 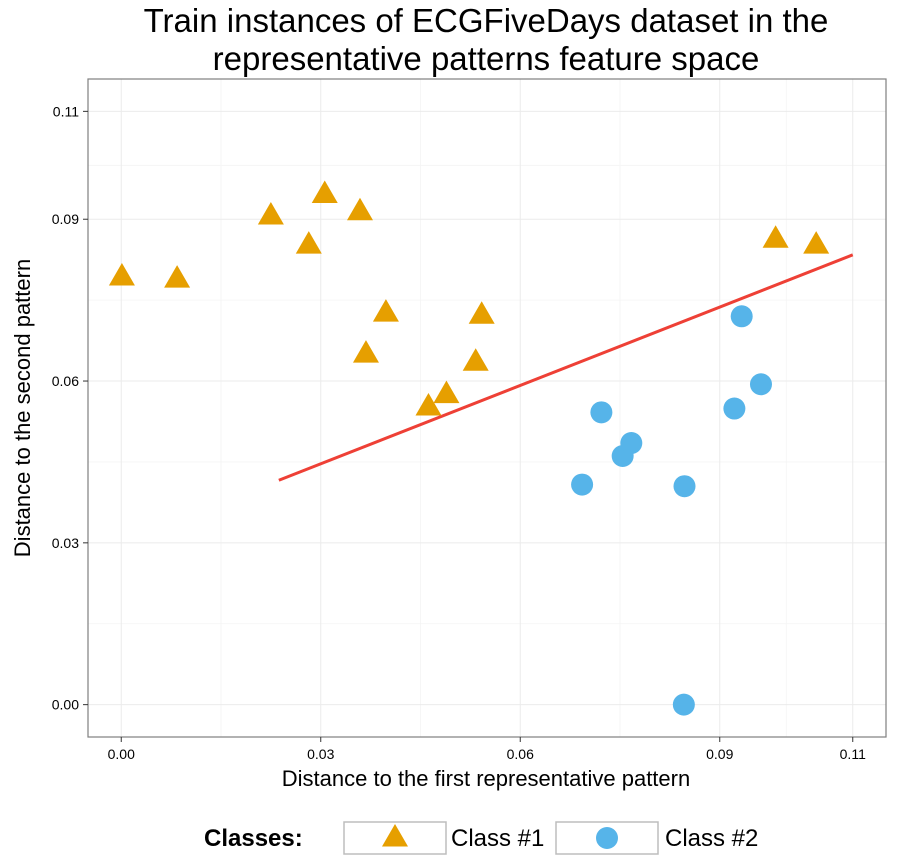 What do you see at coordinates (487, 749) in the screenshot?
I see `x-axis-ticks: 0.00 0.03 0.06 0.09 0.11` at bounding box center [487, 749].